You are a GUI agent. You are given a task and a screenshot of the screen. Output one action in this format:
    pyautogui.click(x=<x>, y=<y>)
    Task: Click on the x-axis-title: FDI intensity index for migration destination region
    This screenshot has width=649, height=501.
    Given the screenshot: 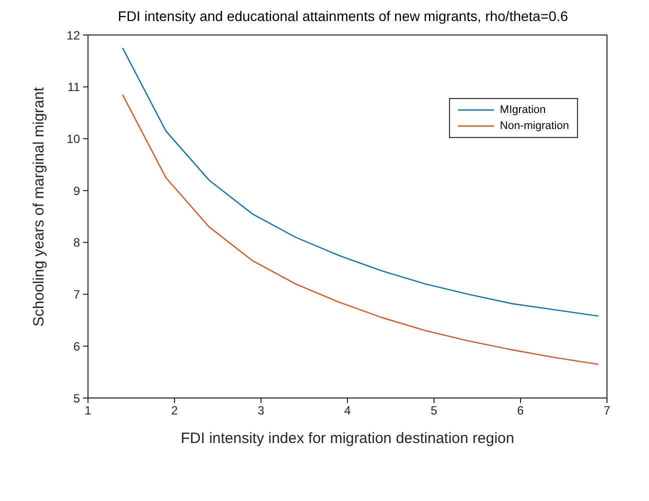 What is the action you would take?
    pyautogui.click(x=347, y=438)
    